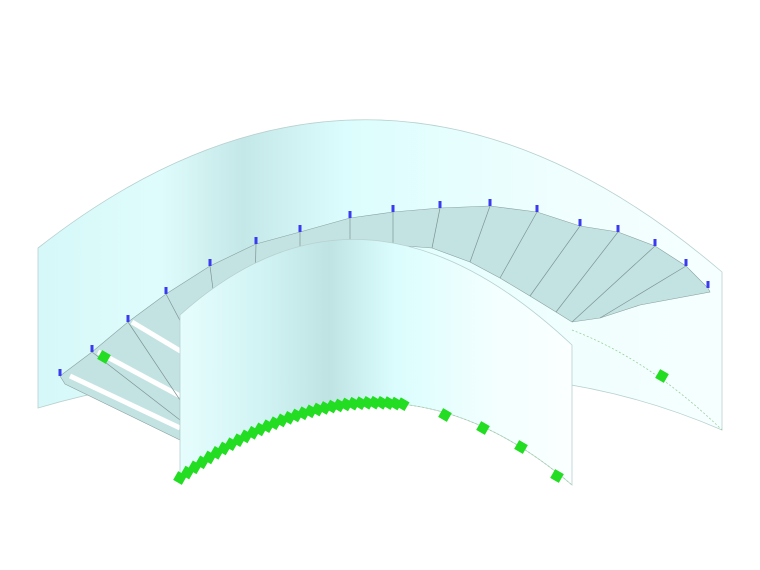 Image resolution: width=760 pixels, height=570 pixels. Describe the element at coordinates (647, 380) in the screenshot. I see `outer-support-line` at that location.